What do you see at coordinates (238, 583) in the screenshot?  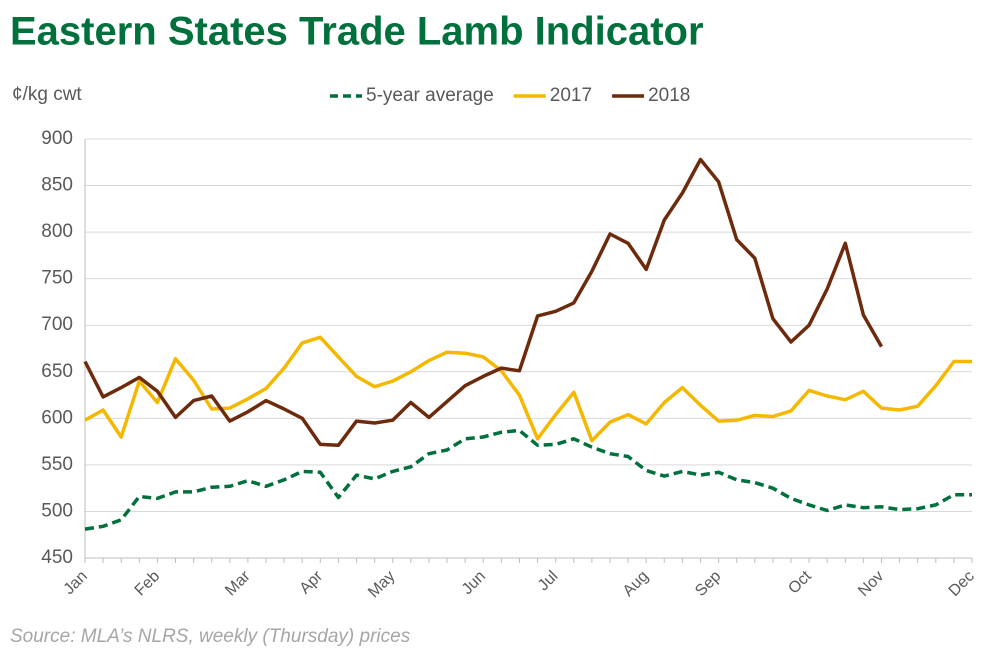 I see `x-tick-label: Mar` at bounding box center [238, 583].